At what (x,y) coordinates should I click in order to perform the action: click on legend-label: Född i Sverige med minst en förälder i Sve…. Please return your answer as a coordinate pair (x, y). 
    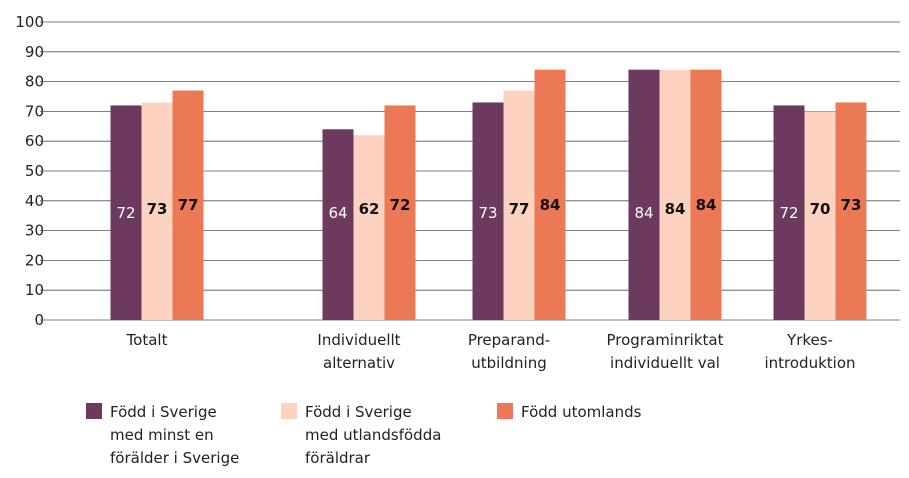
    Looking at the image, I should click on (174, 435).